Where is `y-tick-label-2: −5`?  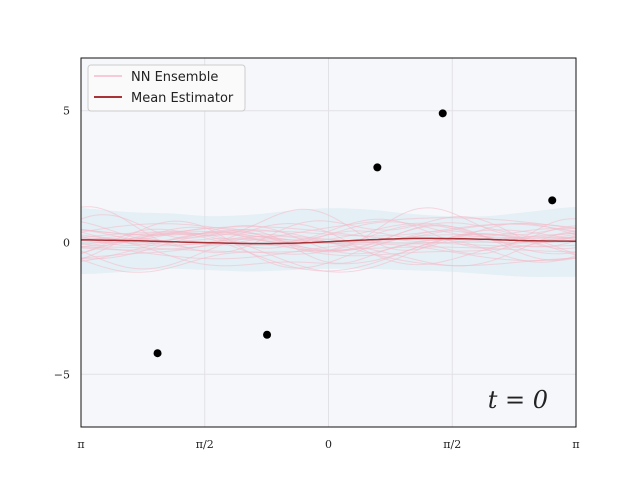 y-tick-label-2: −5 is located at coordinates (62, 374).